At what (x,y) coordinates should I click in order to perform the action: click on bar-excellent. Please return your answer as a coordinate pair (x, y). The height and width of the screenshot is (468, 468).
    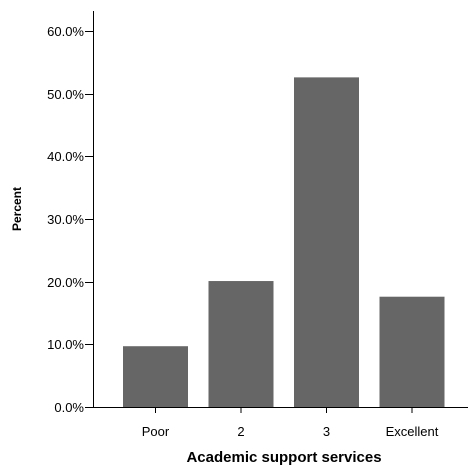
    Looking at the image, I should click on (412, 351).